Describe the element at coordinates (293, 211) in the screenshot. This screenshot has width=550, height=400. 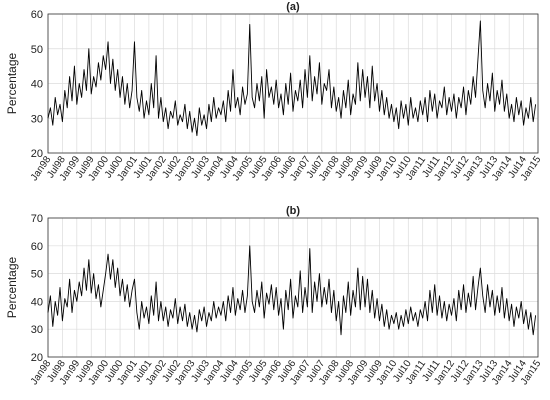
I see `panel-title: (b)` at that location.